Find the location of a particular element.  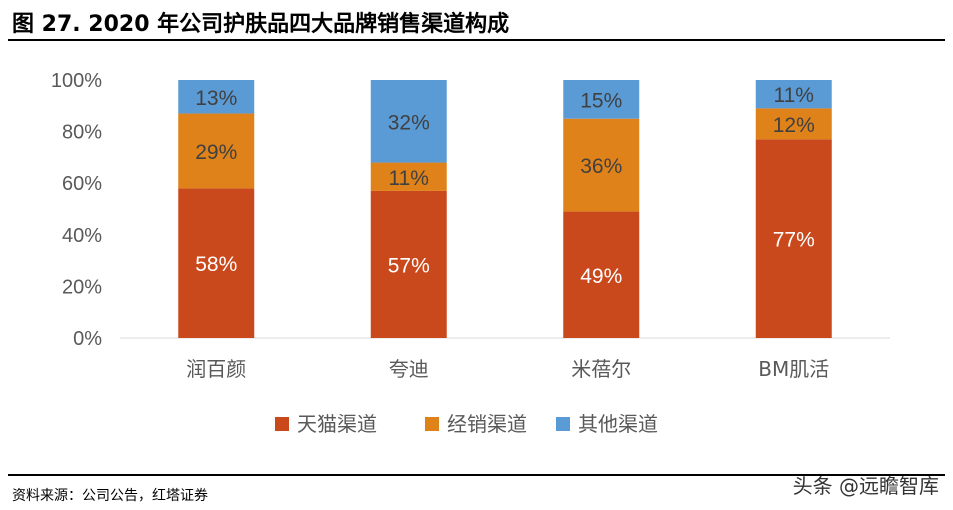

title-rule is located at coordinates (476, 40).